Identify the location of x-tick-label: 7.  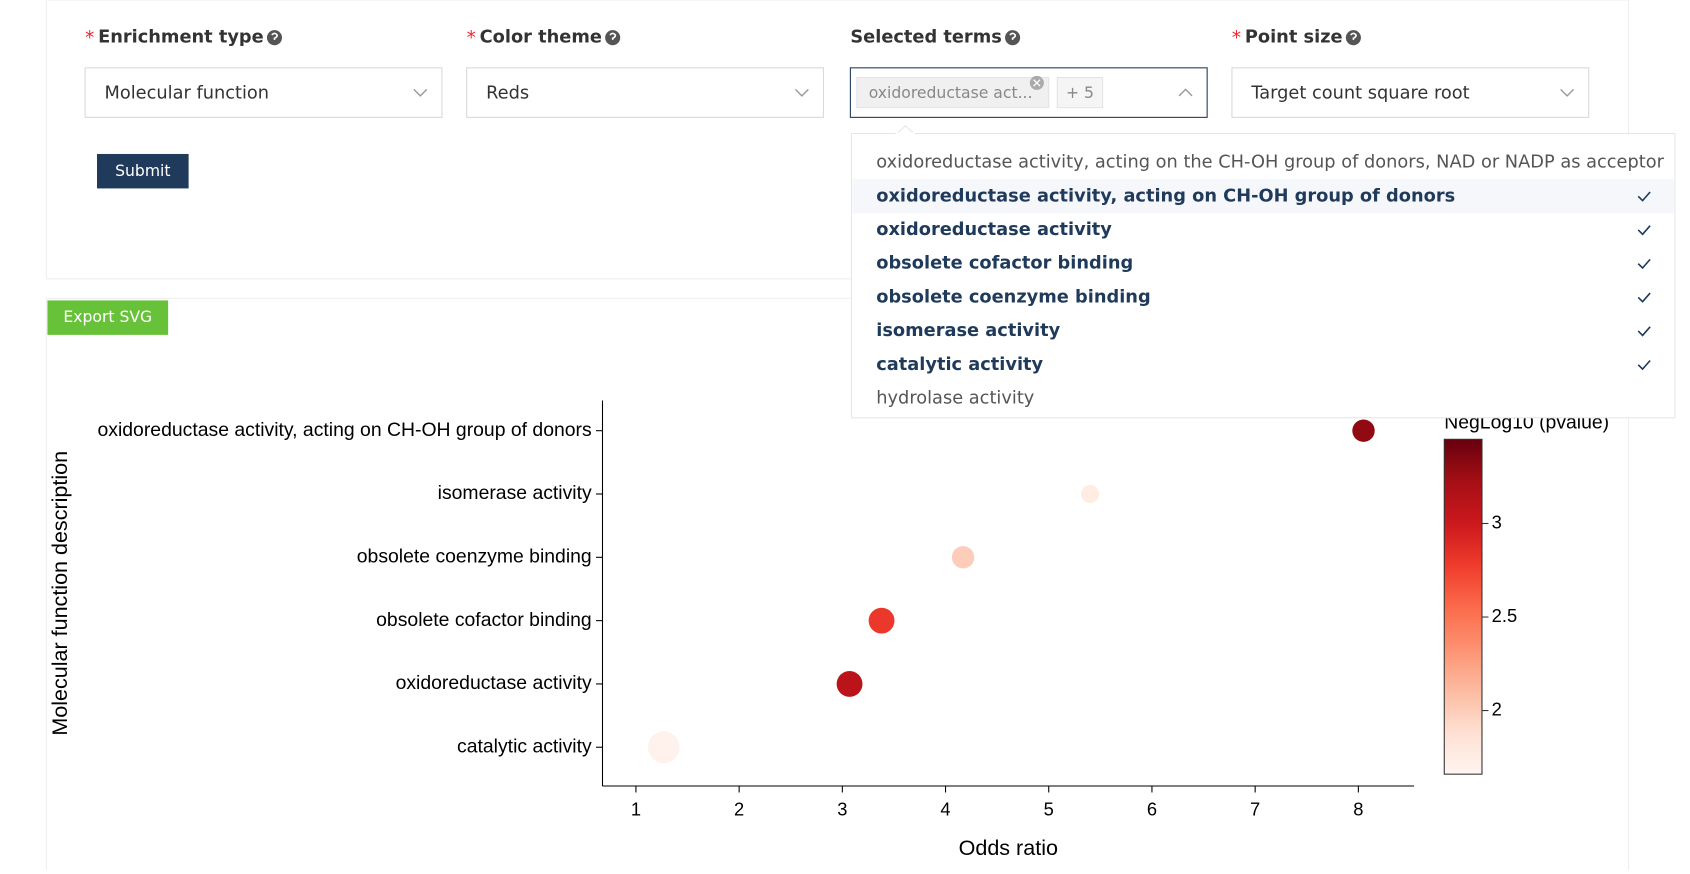
(1255, 809).